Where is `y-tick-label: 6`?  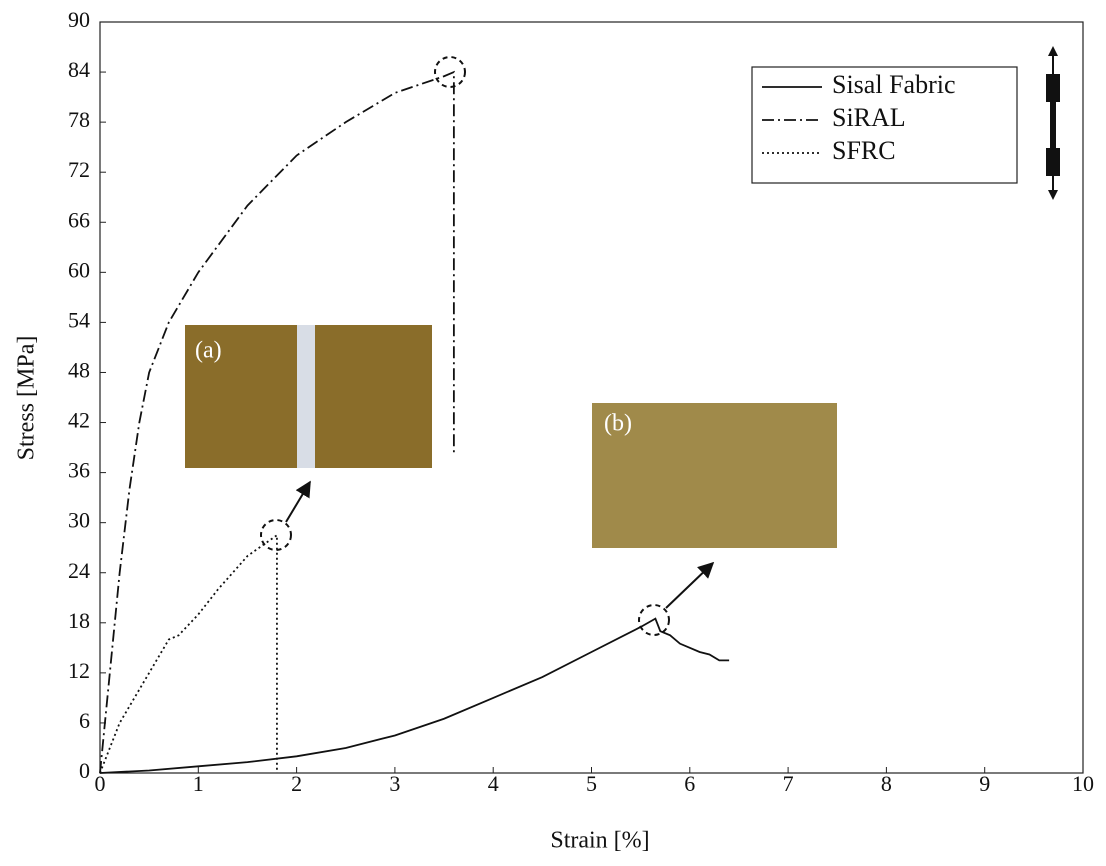 y-tick-label: 6 is located at coordinates (84, 720).